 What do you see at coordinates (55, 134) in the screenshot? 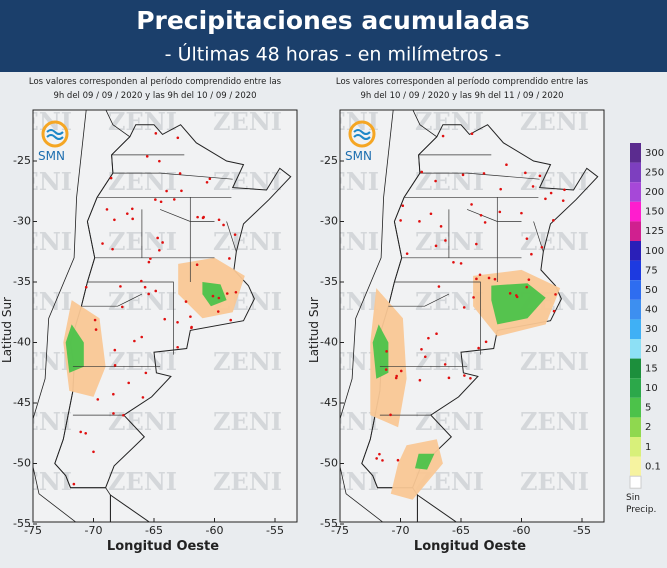
I see `logo-ring` at bounding box center [55, 134].